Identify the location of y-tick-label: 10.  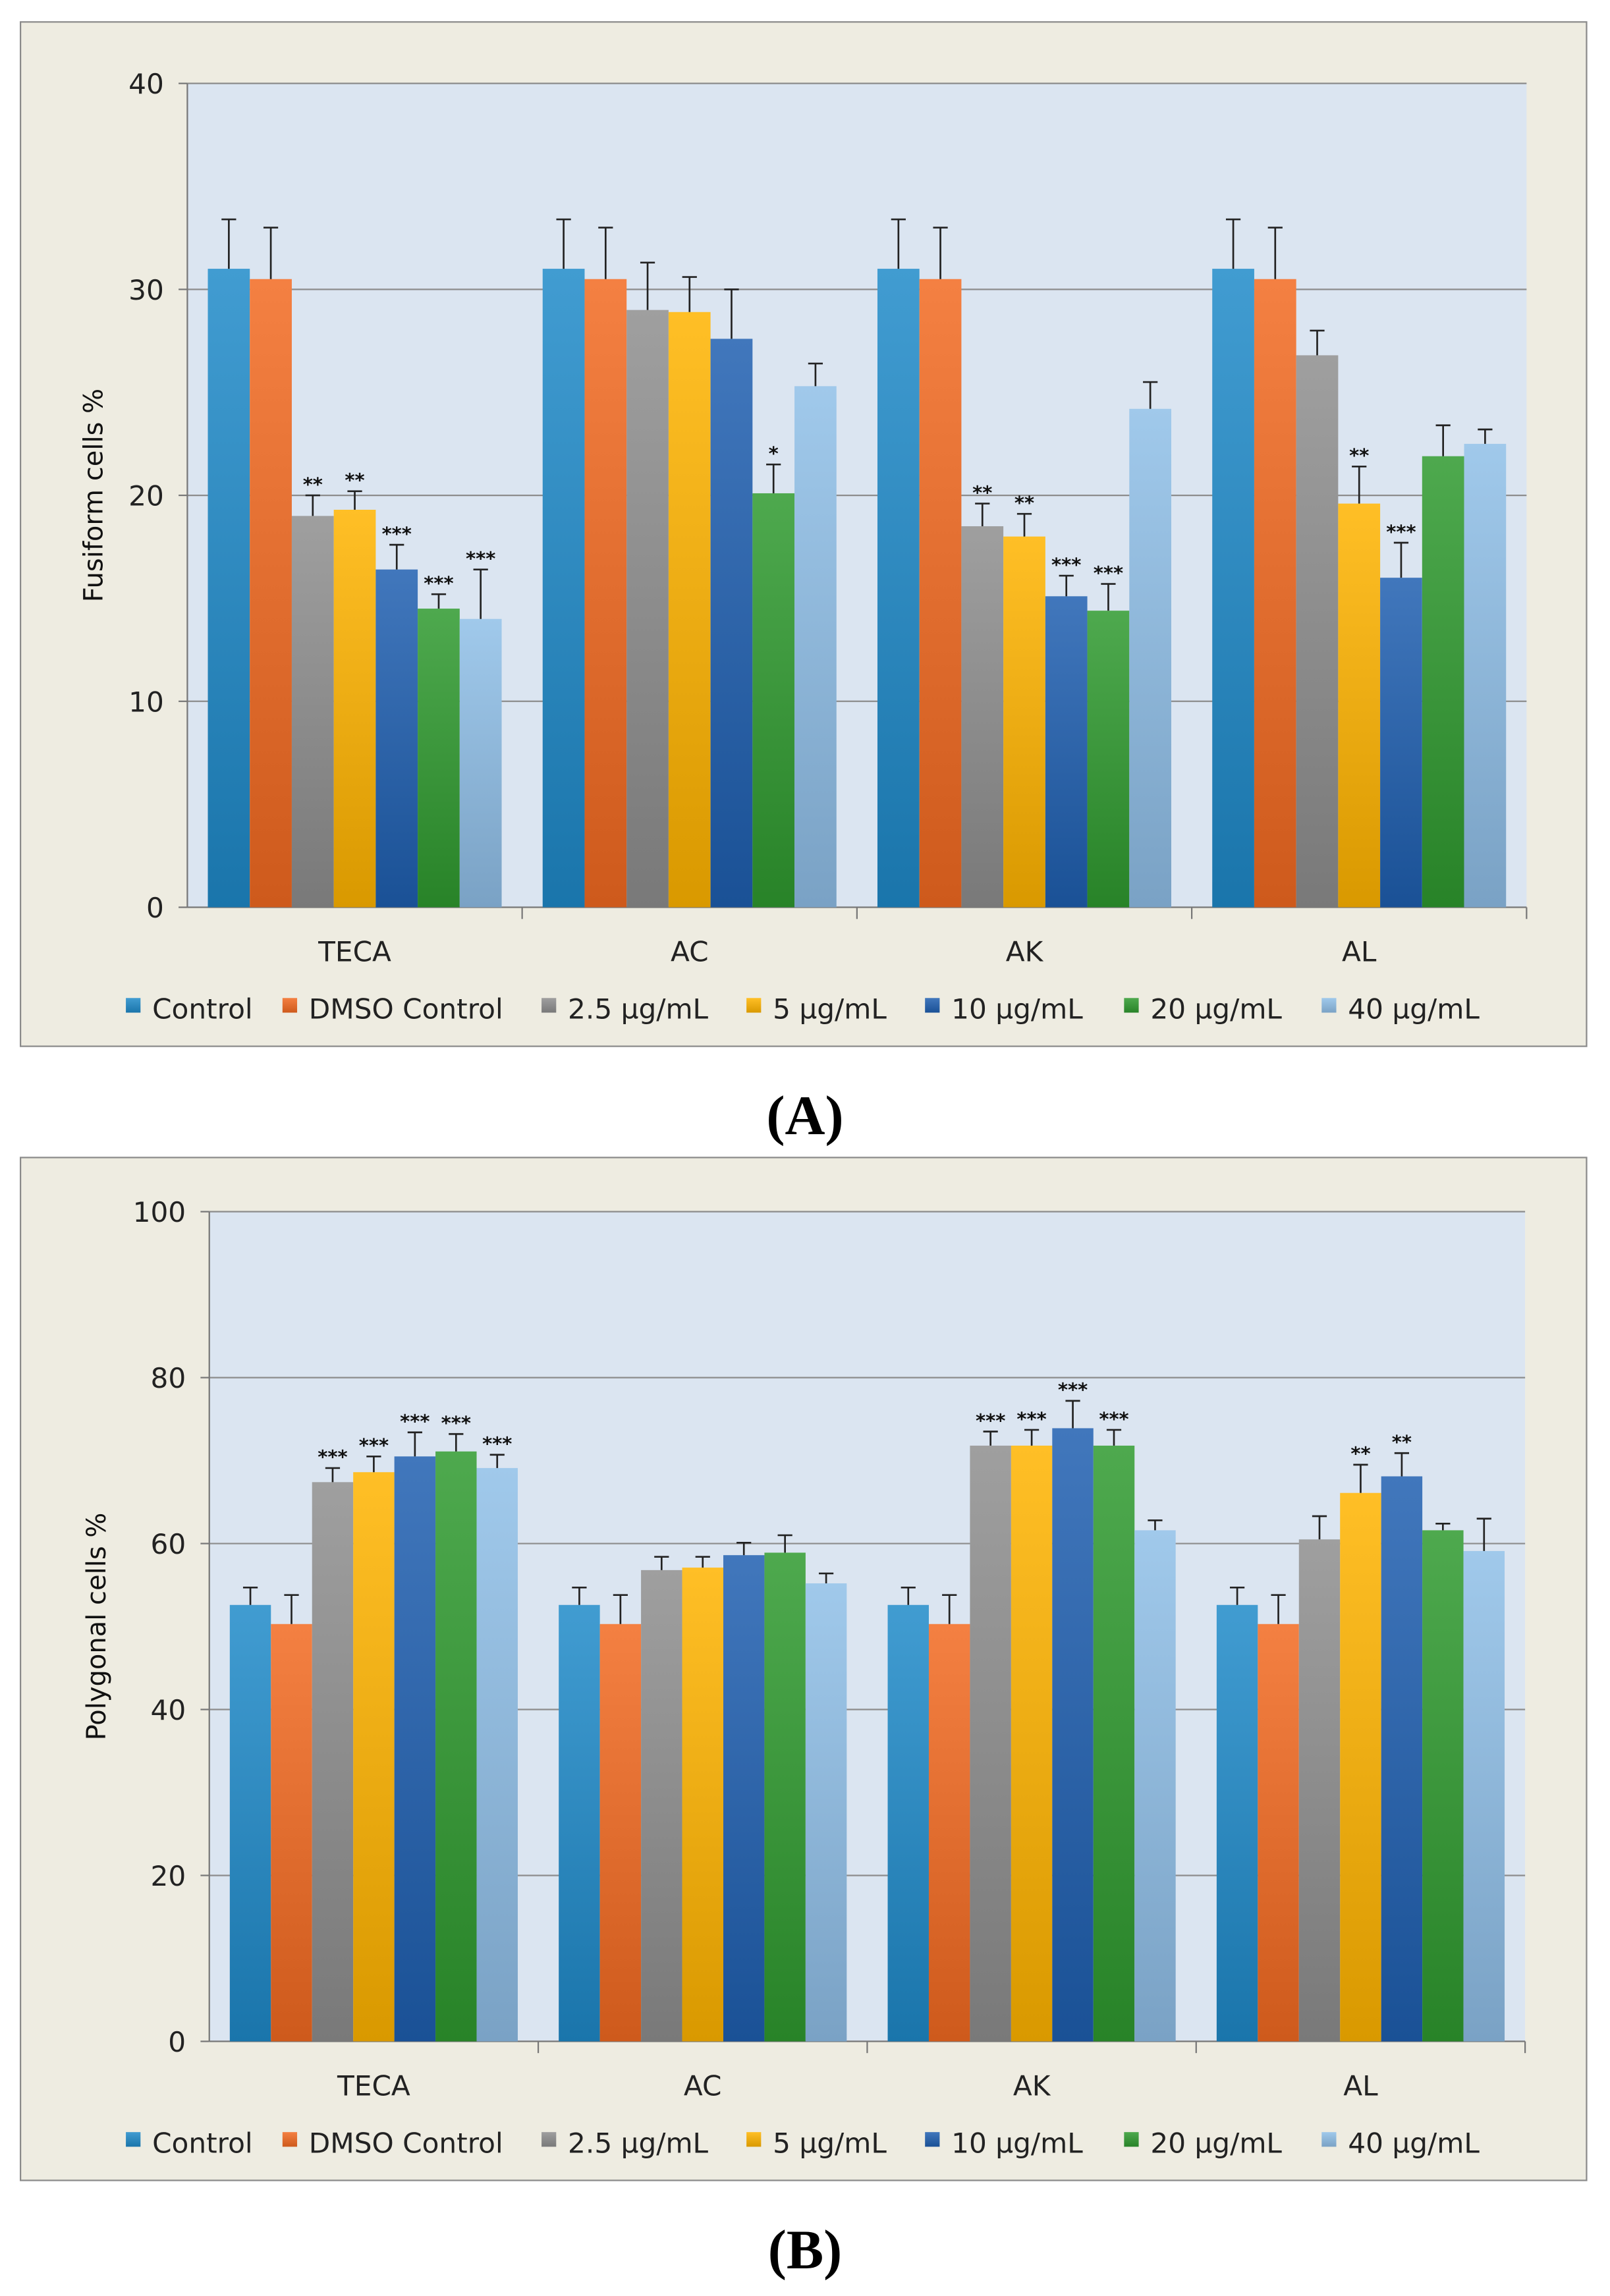
(146, 702).